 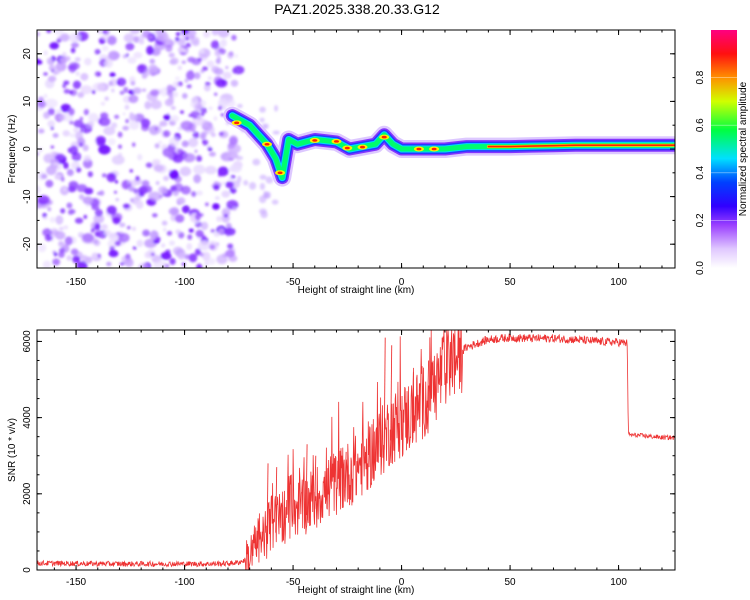 What do you see at coordinates (716, 172) in the screenshot?
I see `colorbar-ticks: 0.0 0.2 0.4 0.6 0.8` at bounding box center [716, 172].